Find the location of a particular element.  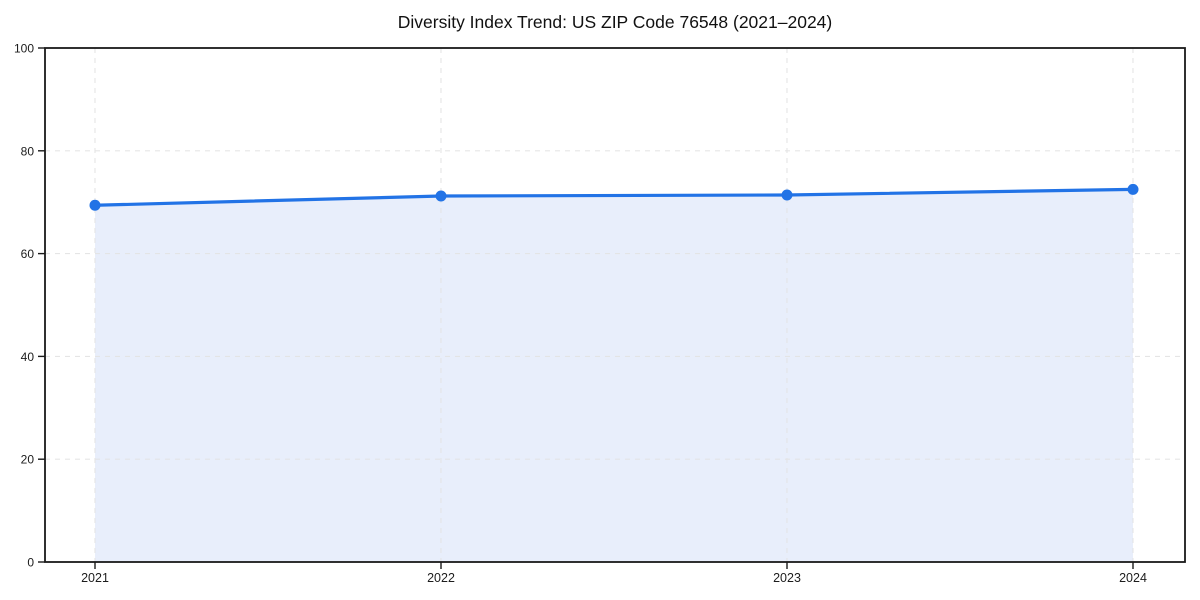

x-tick-label: 2024 is located at coordinates (1133, 578).